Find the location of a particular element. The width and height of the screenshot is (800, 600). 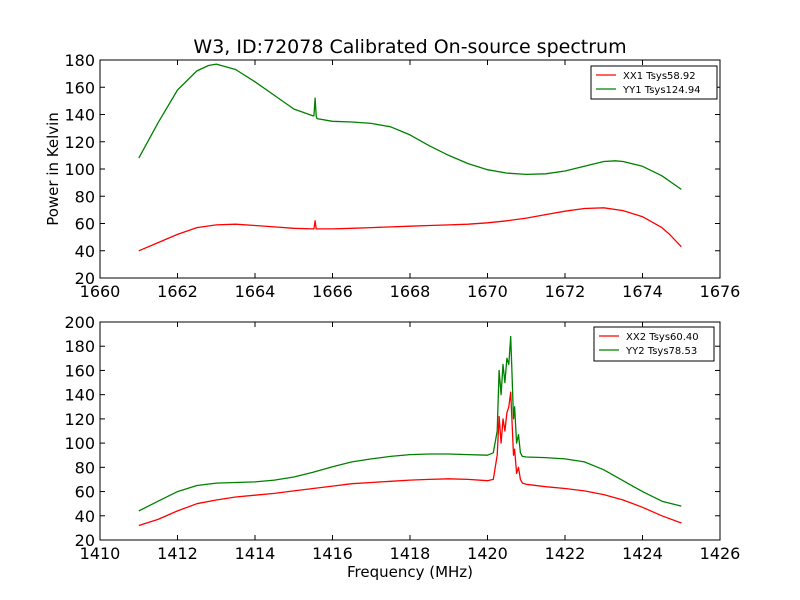

x-tick-label: 1412 is located at coordinates (177, 553).